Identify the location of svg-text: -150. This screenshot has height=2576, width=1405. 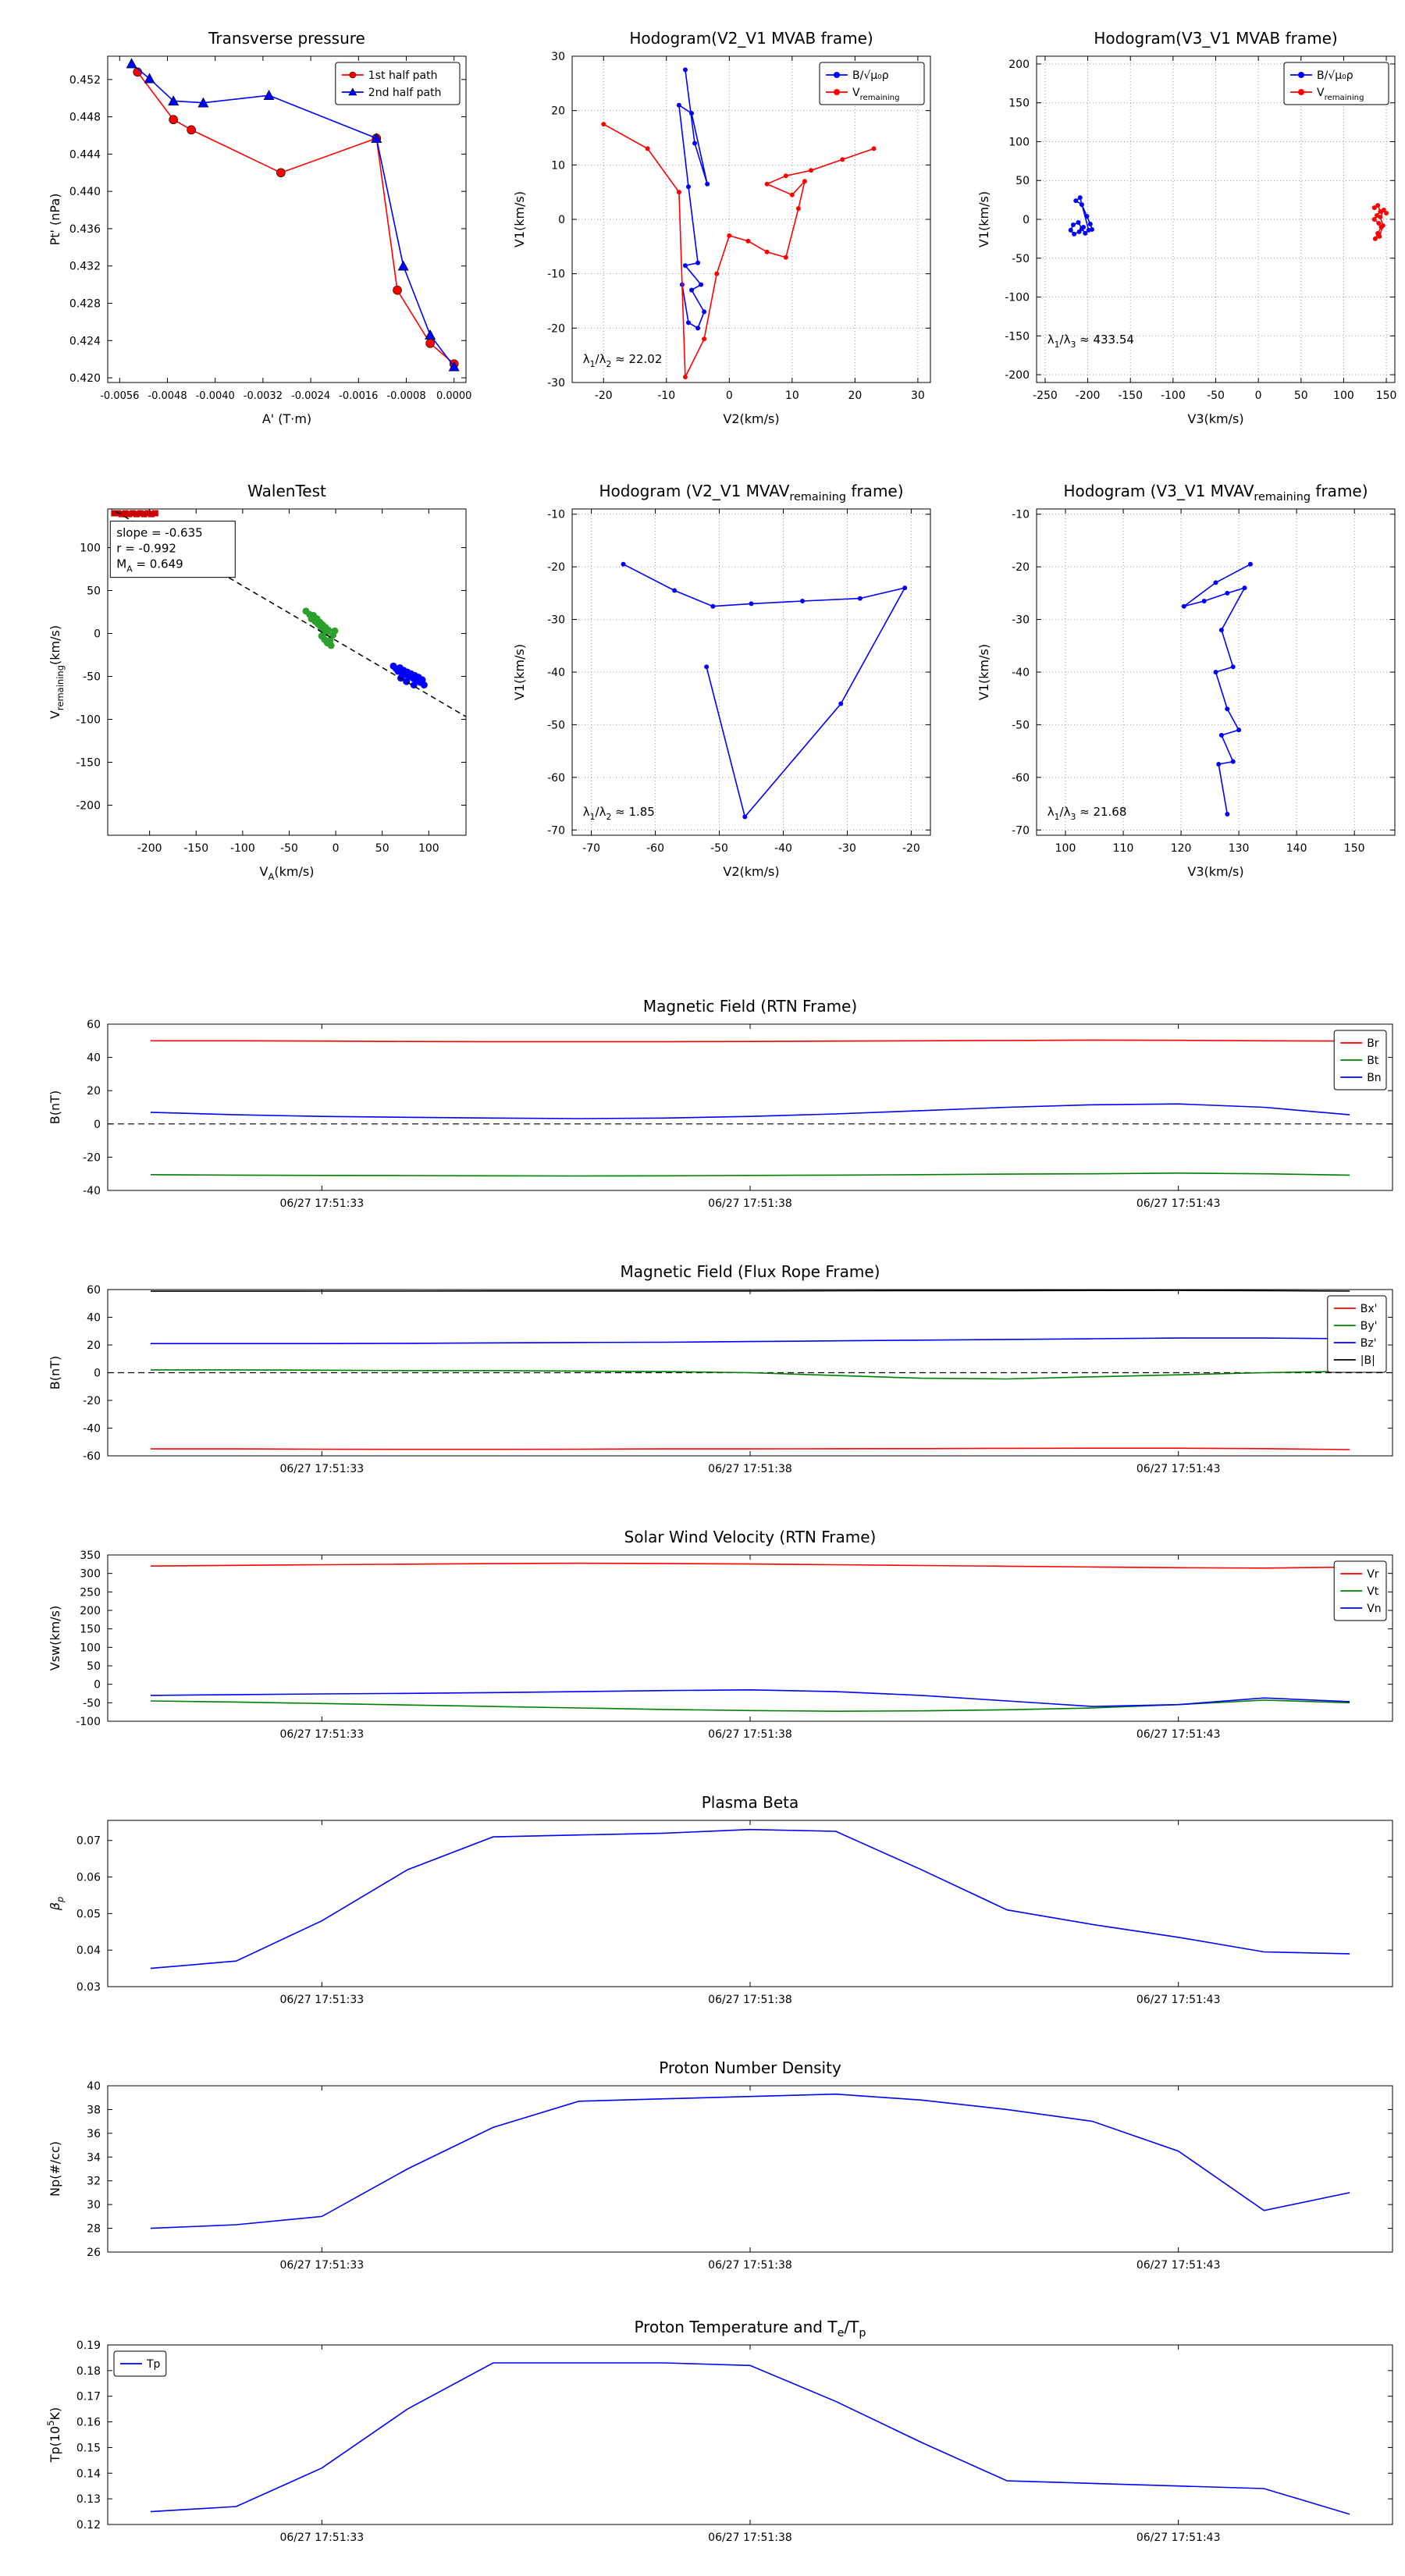
(89, 763).